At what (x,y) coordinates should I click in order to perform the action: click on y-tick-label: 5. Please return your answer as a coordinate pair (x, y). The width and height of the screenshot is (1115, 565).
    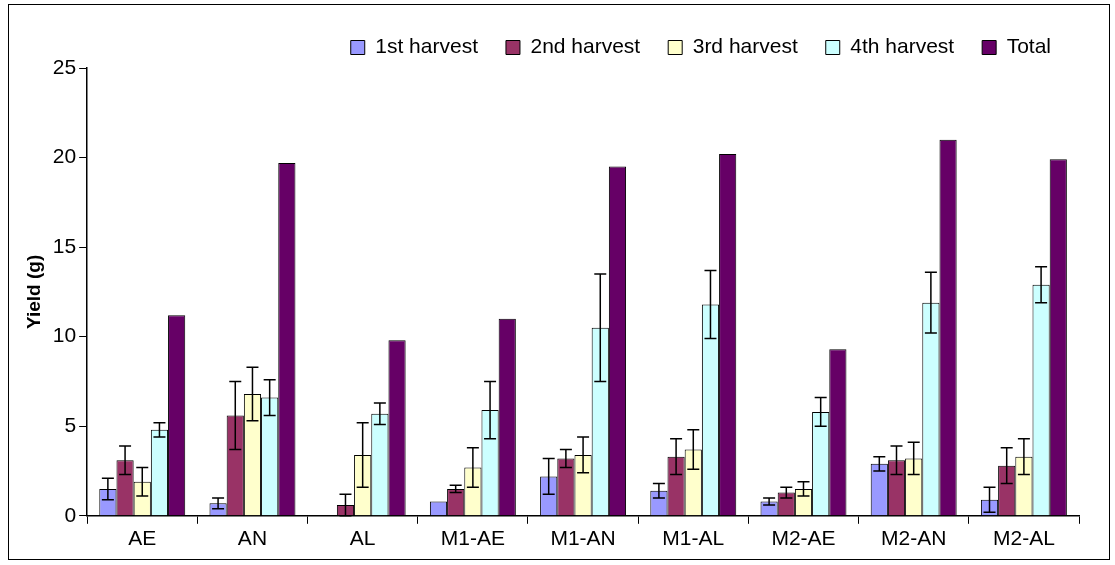
    Looking at the image, I should click on (70, 425).